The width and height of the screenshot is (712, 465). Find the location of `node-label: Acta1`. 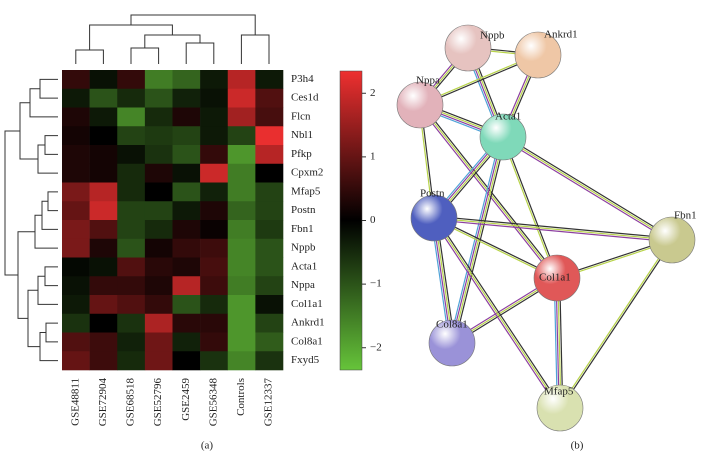

node-label: Acta1 is located at coordinates (508, 117).